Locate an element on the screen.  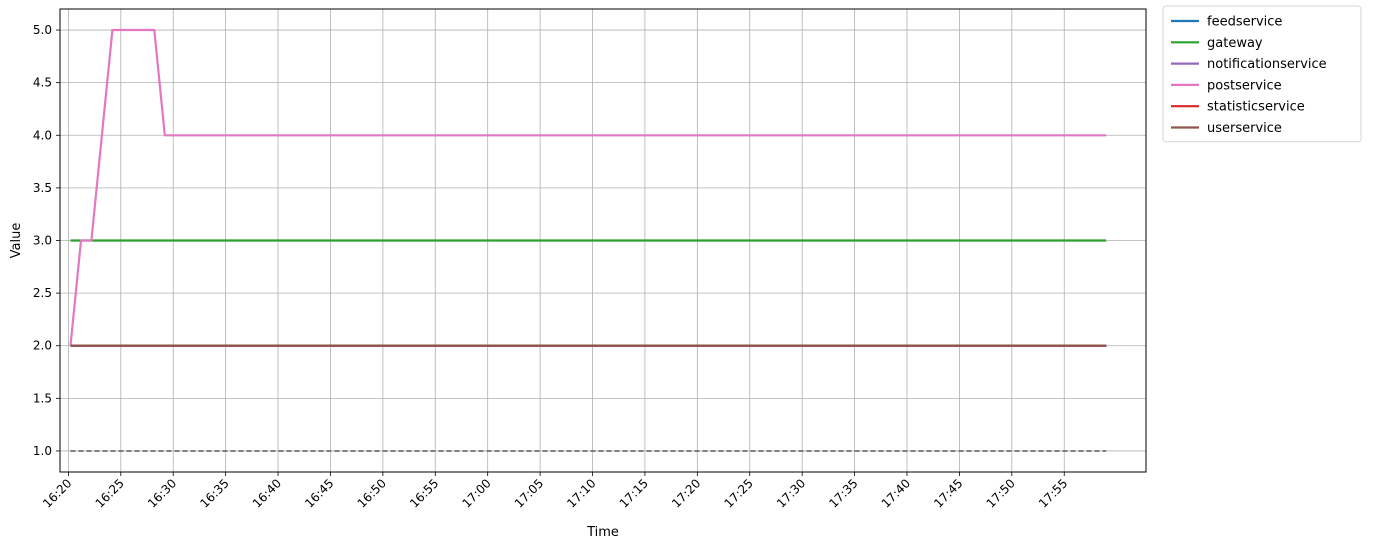
y-axis: 1.0 1.5 2.0 2.5 3.0 3.5 4.0 4.5 5.0 is located at coordinates (46, 240).